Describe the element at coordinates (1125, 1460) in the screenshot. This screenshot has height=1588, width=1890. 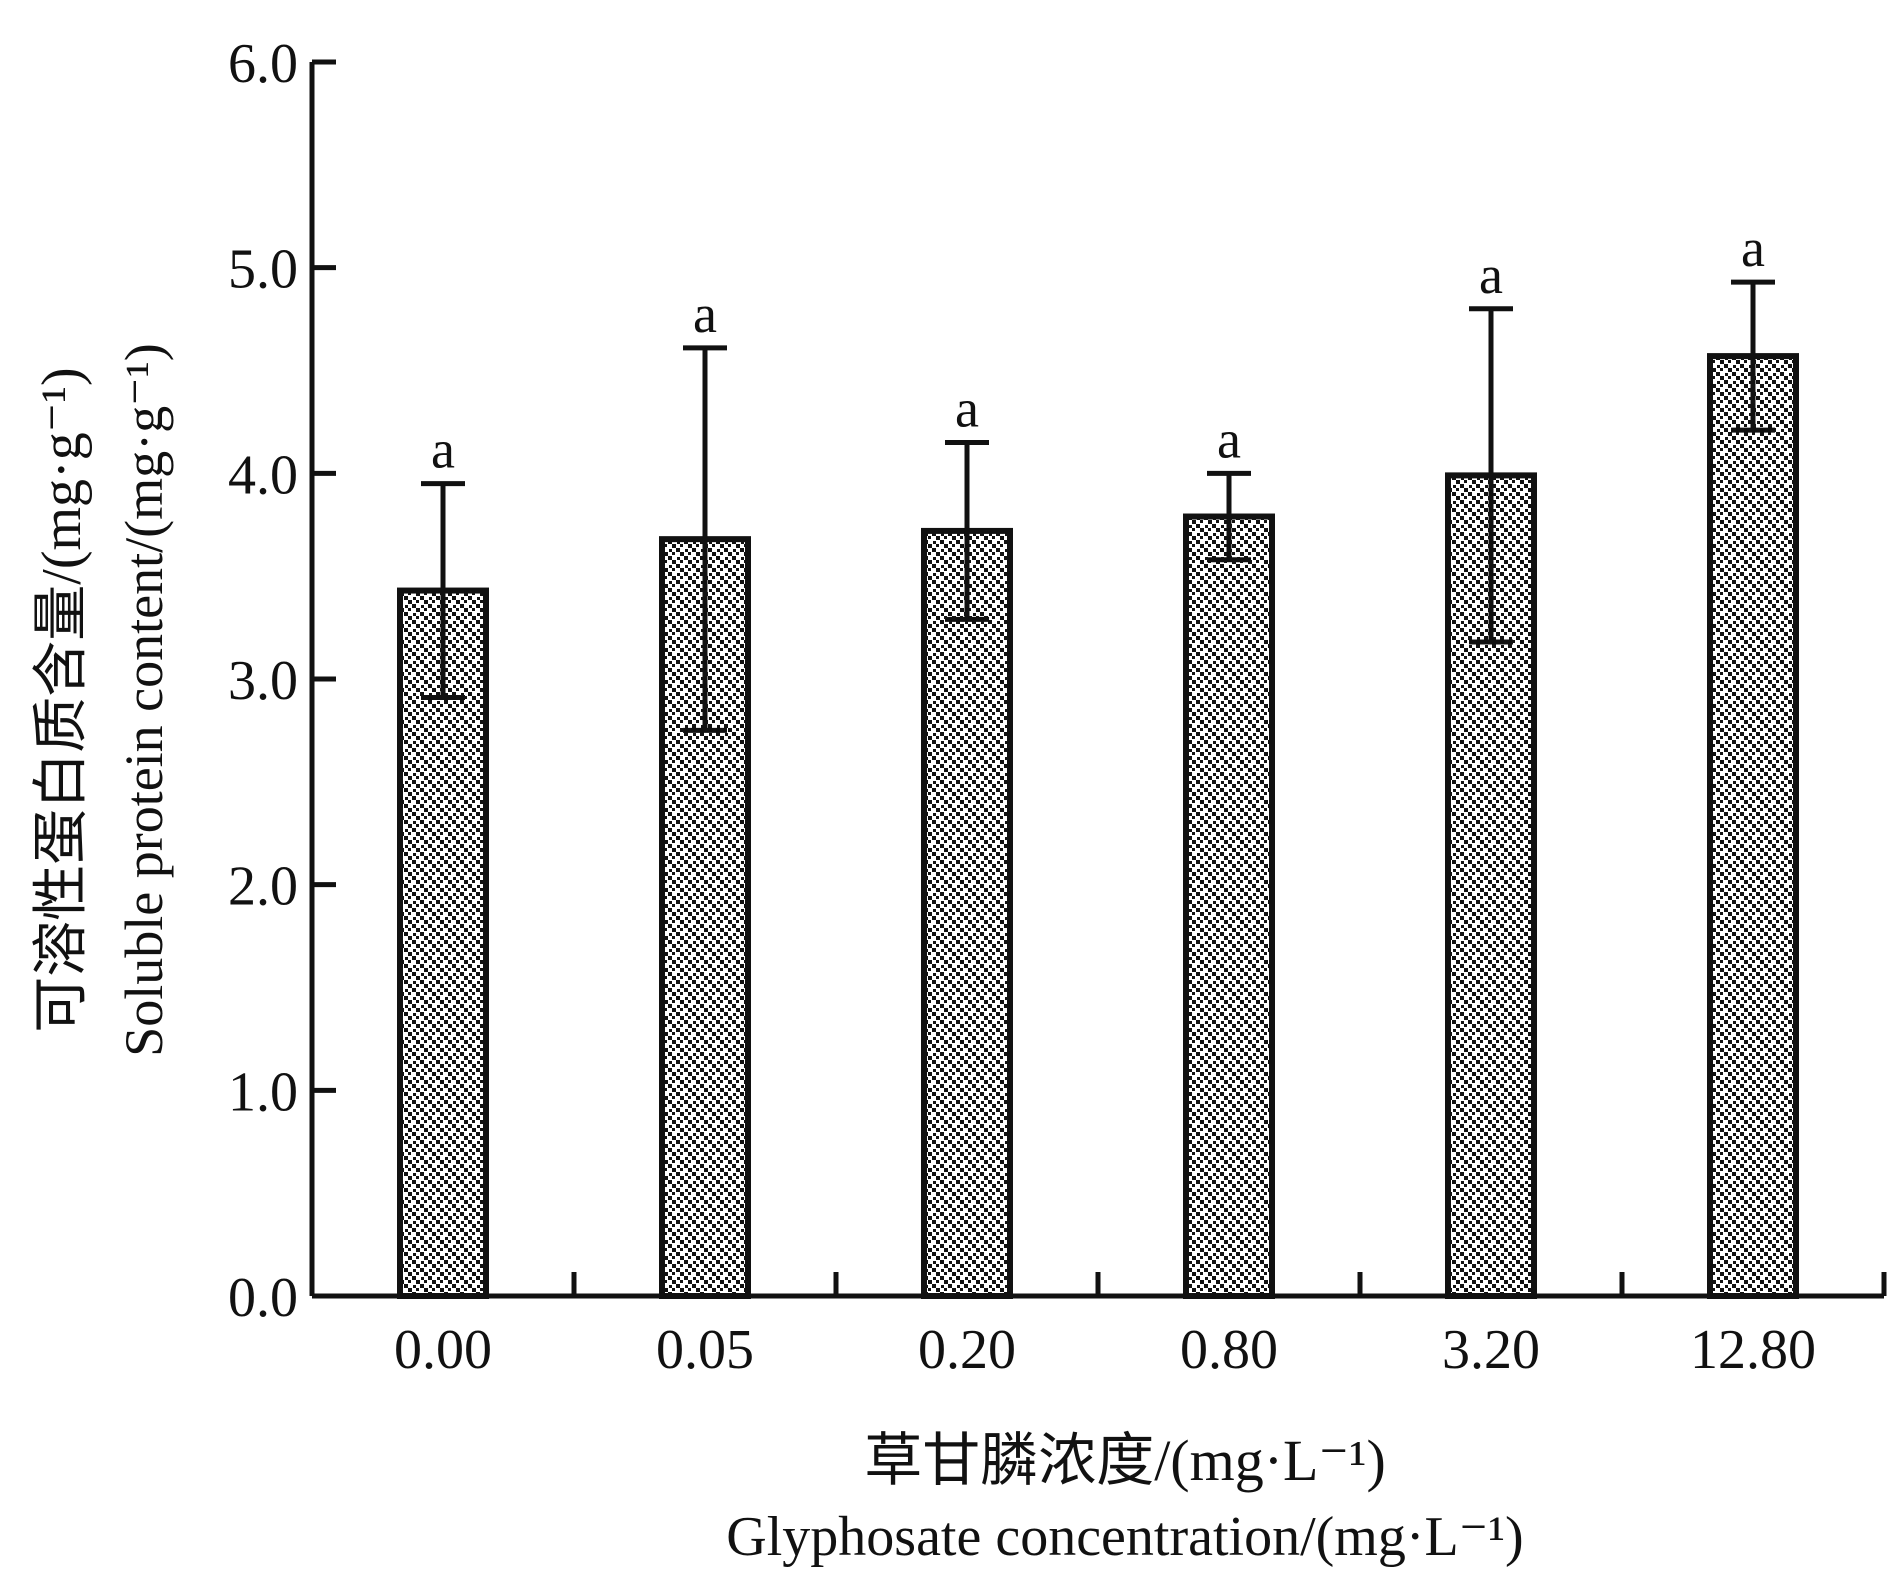
I see `x-axis-title-zh: 草甘膦浓度/(mg·L⁻¹)` at that location.